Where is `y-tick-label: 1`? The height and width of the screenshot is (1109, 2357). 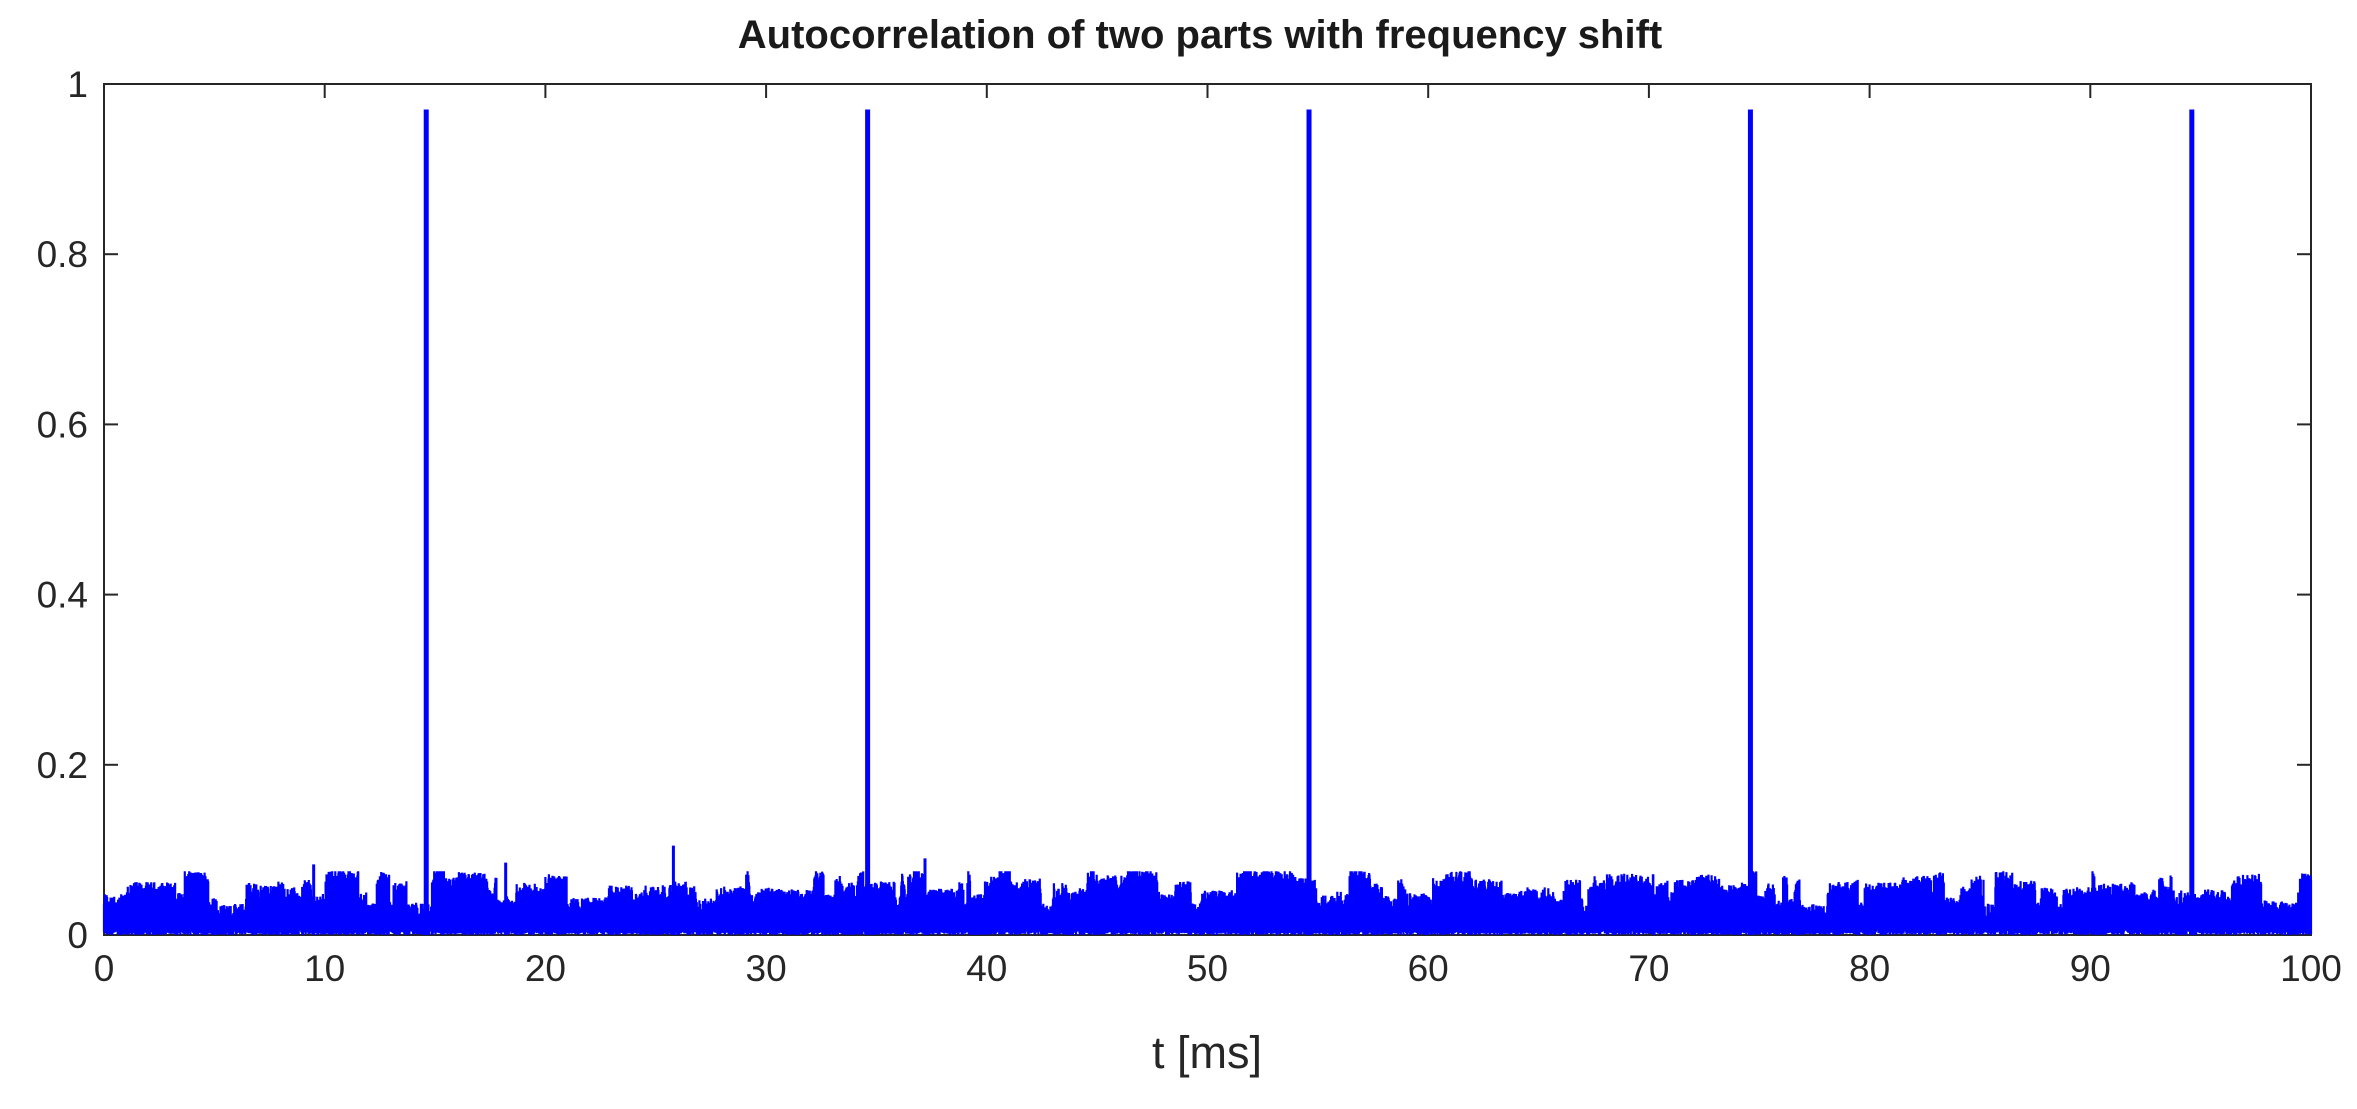
y-tick-label: 1 is located at coordinates (77, 84).